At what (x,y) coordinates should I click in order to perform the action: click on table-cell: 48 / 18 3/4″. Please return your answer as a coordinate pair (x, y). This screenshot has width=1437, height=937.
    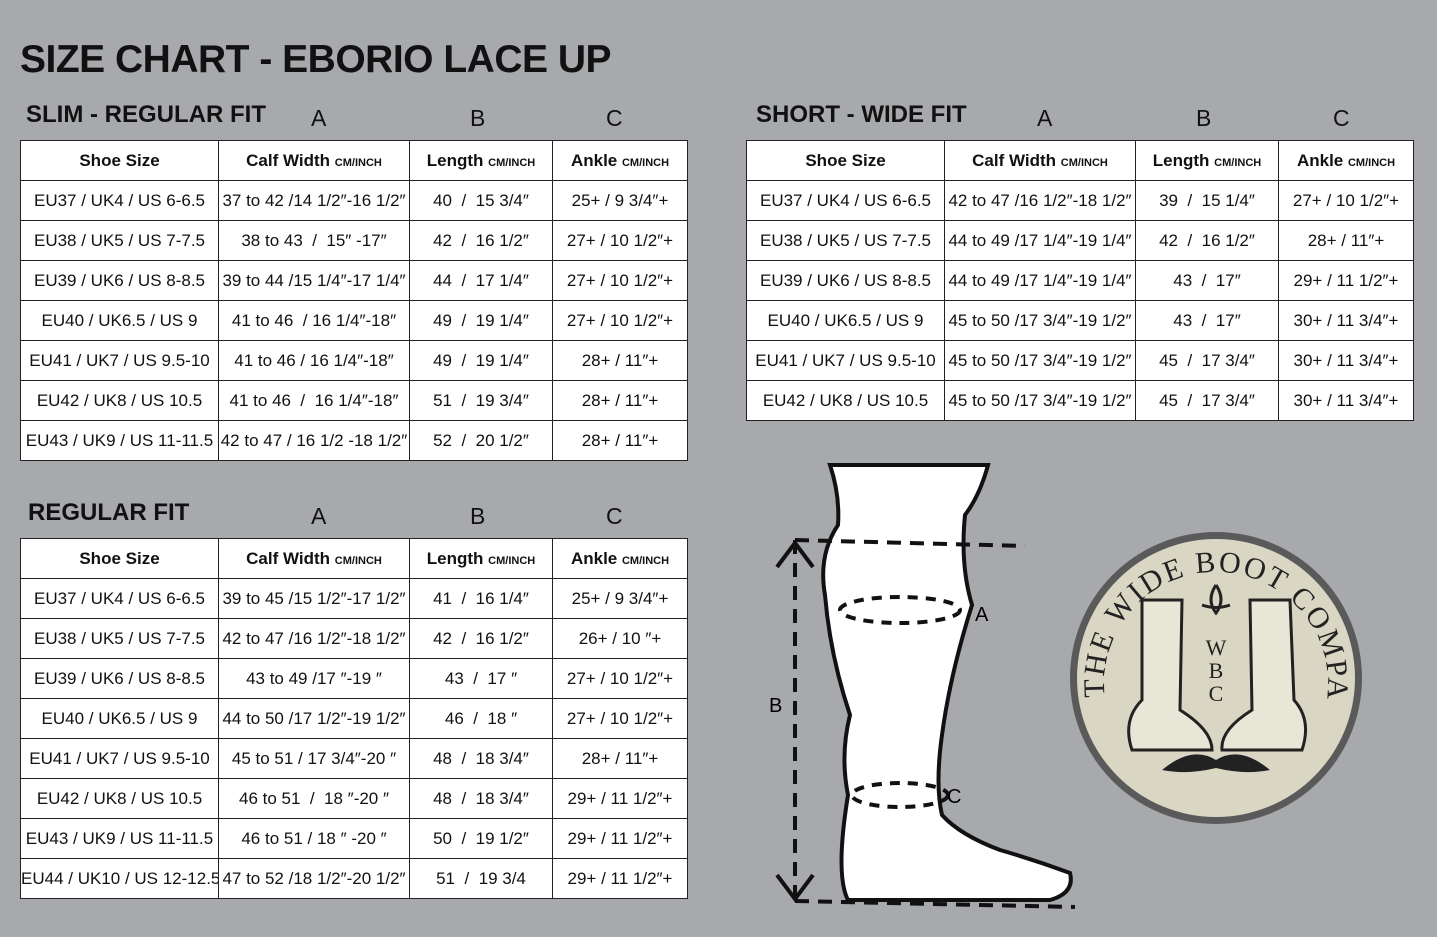
    Looking at the image, I should click on (481, 758).